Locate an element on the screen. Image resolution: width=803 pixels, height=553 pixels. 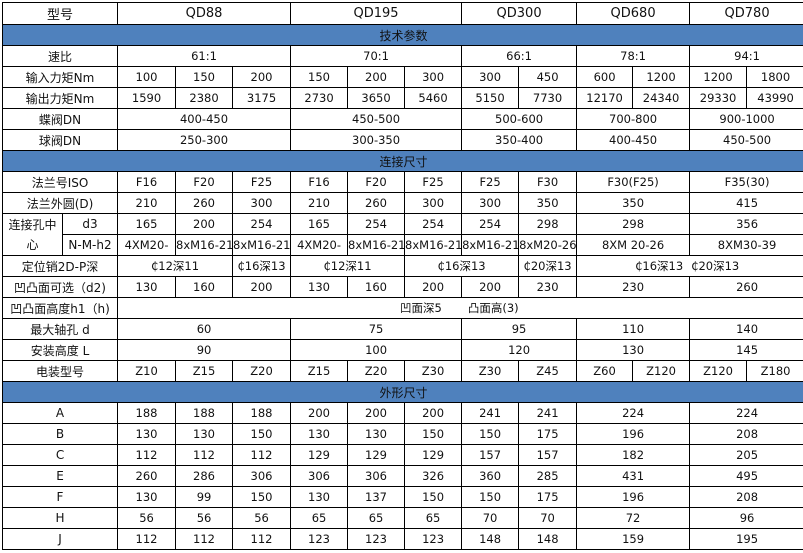
table-cell: 137 is located at coordinates (376, 497).